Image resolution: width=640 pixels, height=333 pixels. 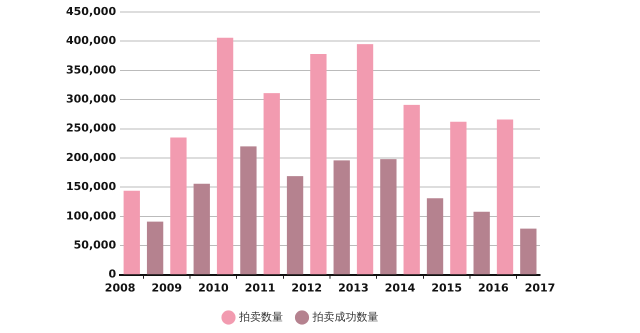 What do you see at coordinates (400, 287) in the screenshot?
I see `x-tick-label: 2014` at bounding box center [400, 287].